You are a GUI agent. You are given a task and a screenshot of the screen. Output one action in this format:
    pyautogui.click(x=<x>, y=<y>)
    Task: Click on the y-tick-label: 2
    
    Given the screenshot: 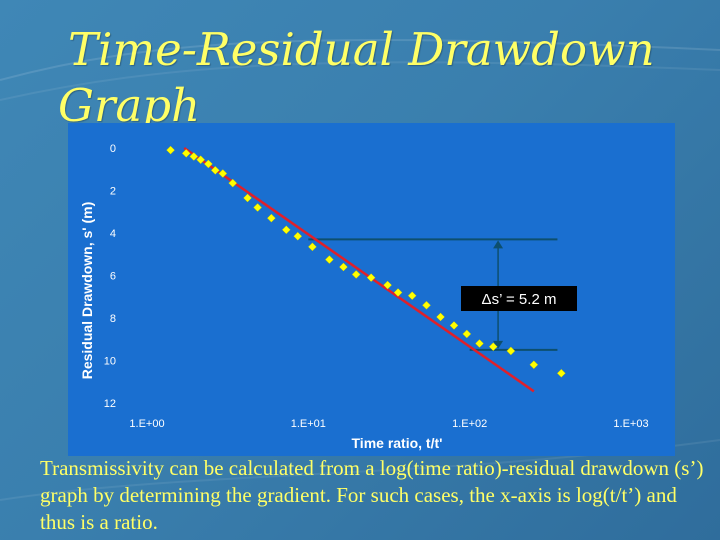 What is the action you would take?
    pyautogui.click(x=113, y=192)
    